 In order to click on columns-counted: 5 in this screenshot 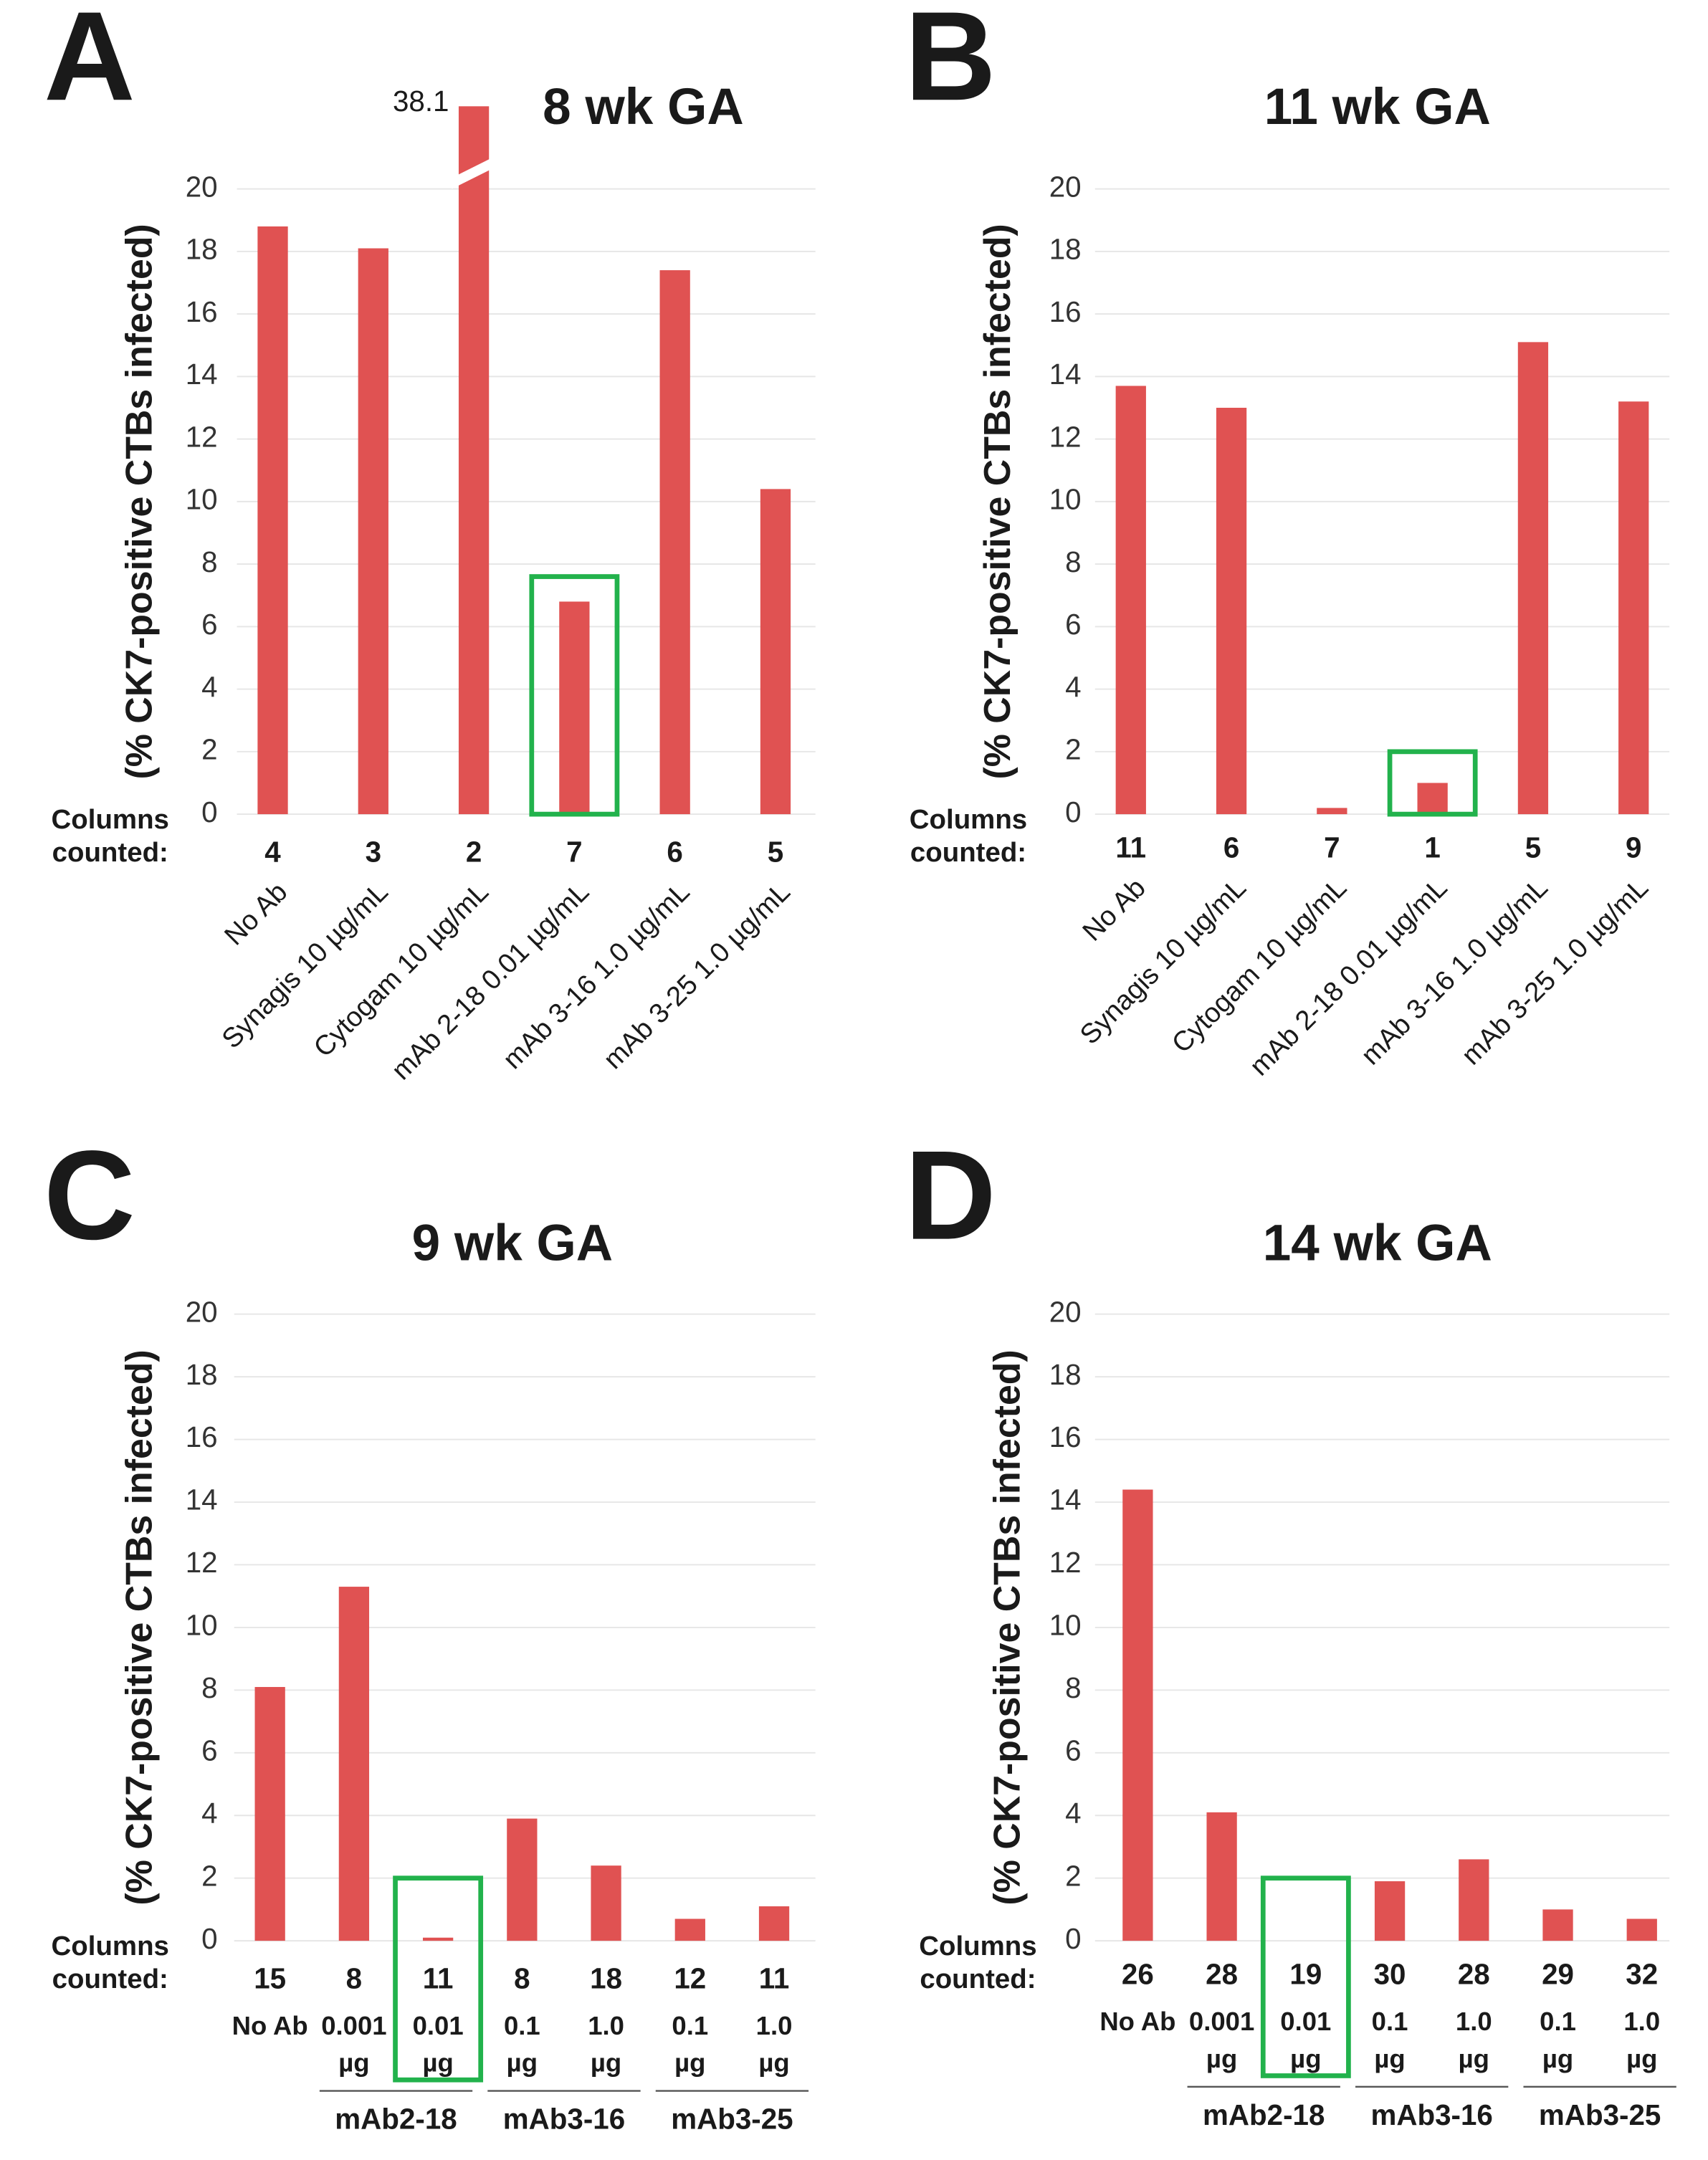, I will do `click(1533, 847)`.